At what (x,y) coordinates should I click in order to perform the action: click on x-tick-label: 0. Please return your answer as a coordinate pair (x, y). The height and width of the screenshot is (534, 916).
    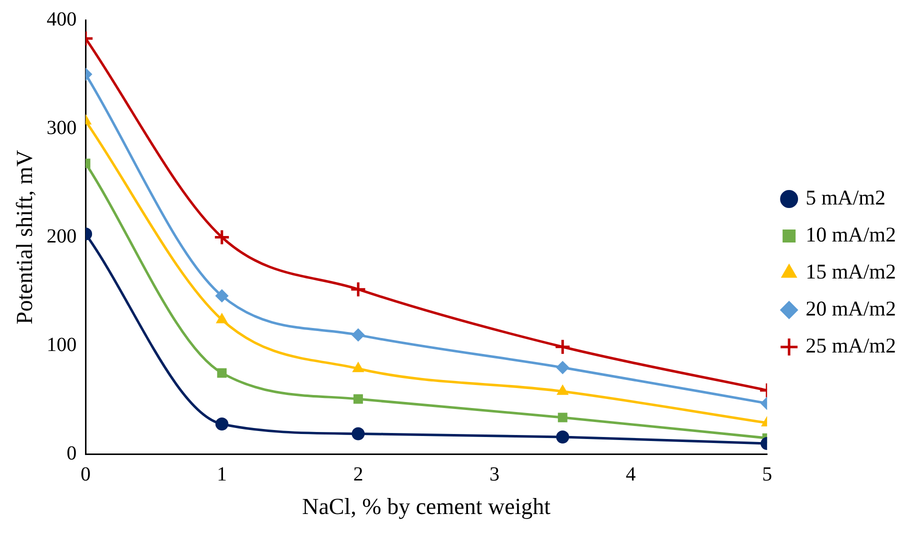
    Looking at the image, I should click on (85, 475).